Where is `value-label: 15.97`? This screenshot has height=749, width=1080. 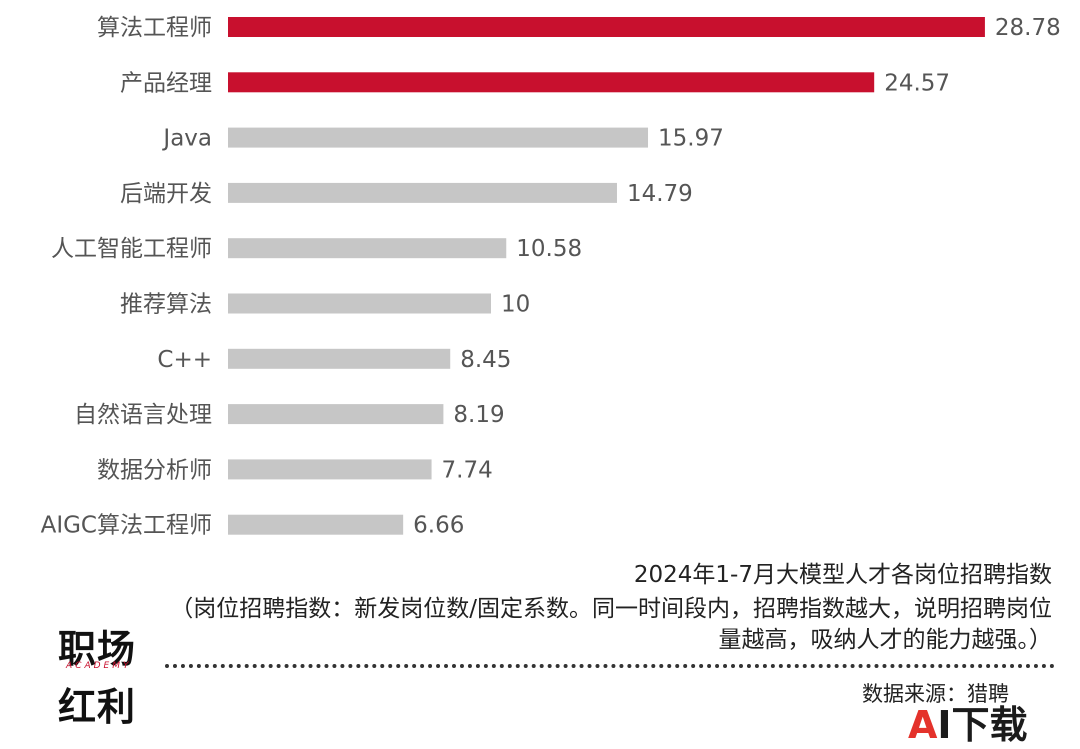
value-label: 15.97 is located at coordinates (691, 139).